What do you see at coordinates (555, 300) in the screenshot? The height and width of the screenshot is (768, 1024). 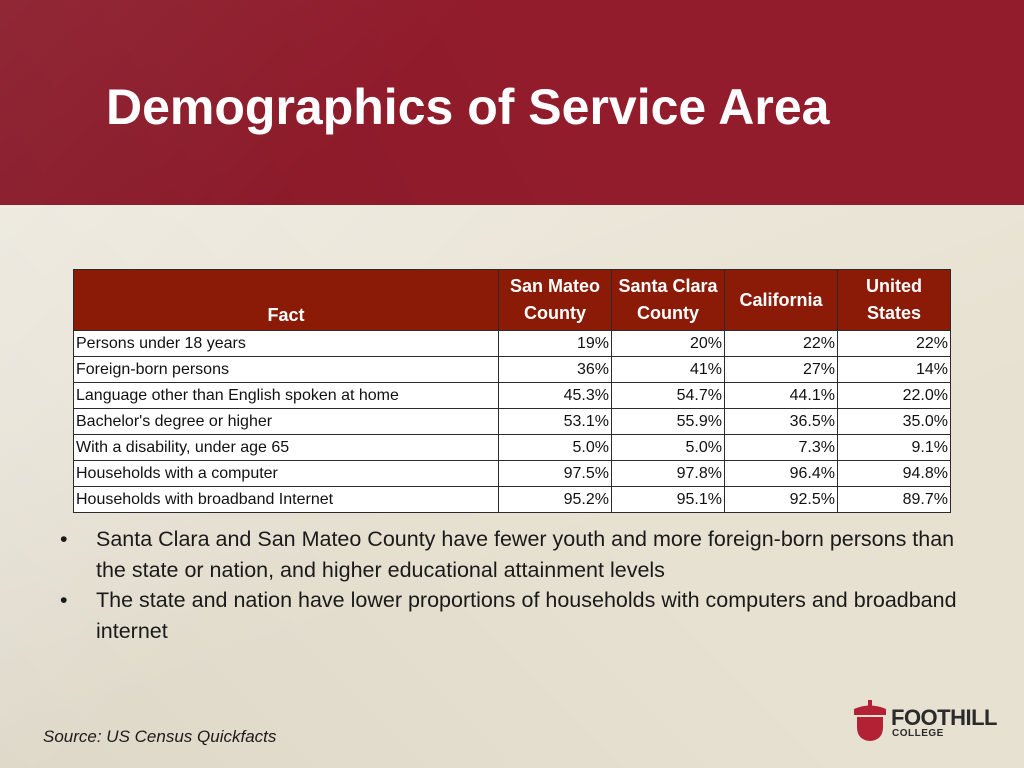 I see `column-header-san-mateo: San Mateo County` at bounding box center [555, 300].